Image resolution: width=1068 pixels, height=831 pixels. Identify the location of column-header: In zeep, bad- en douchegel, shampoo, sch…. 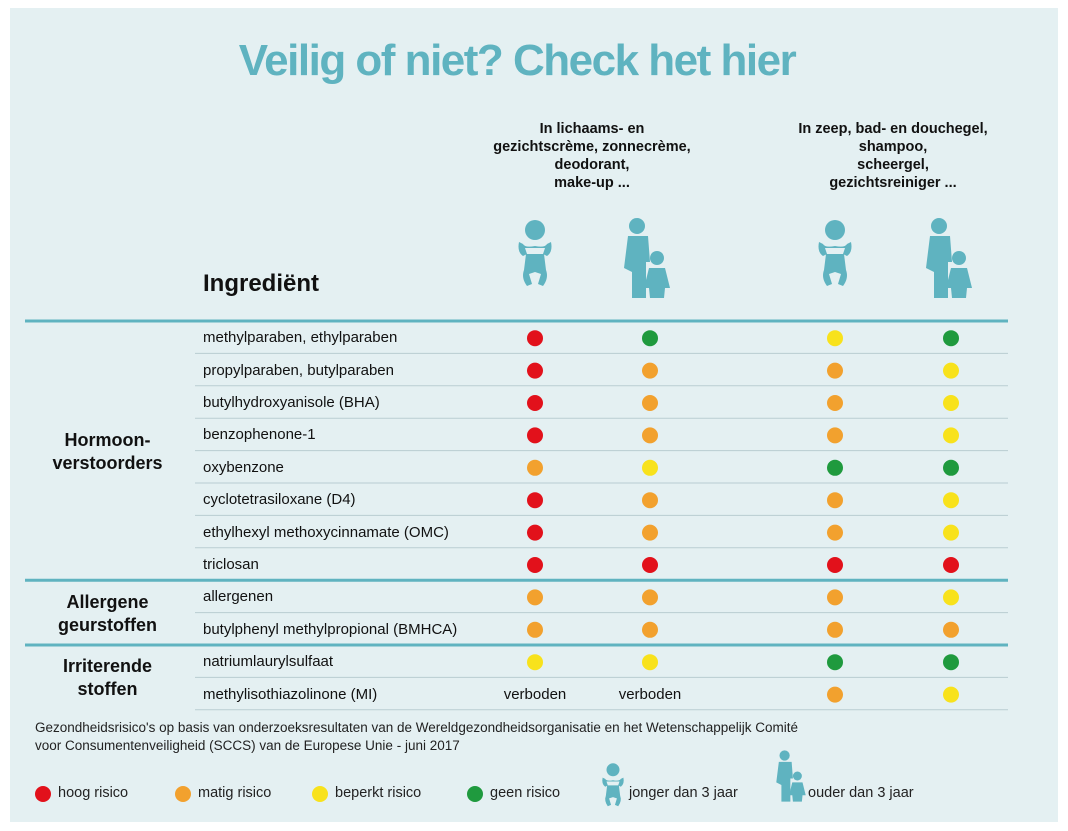
(893, 156).